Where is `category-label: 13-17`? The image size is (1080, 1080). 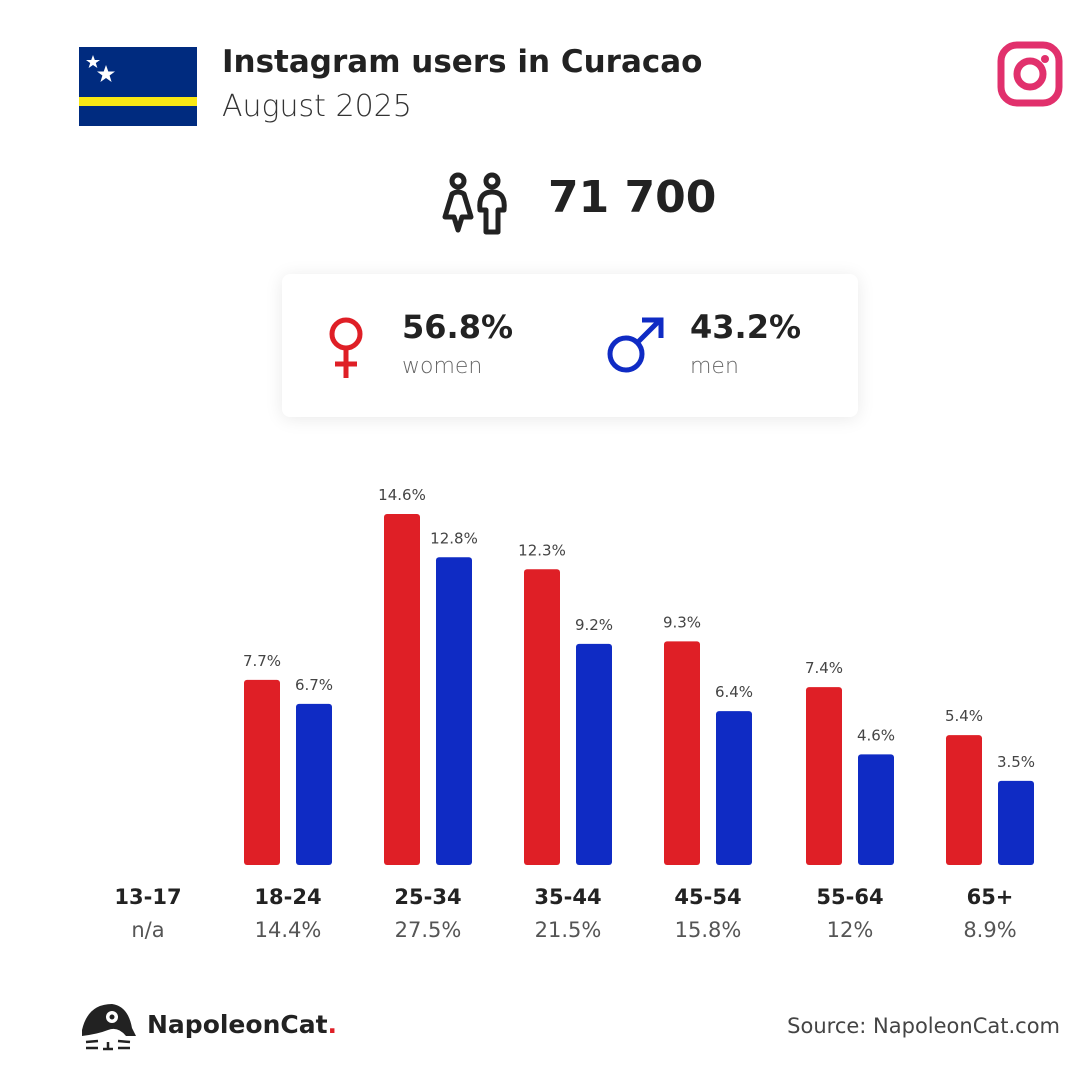
category-label: 13-17 is located at coordinates (148, 897).